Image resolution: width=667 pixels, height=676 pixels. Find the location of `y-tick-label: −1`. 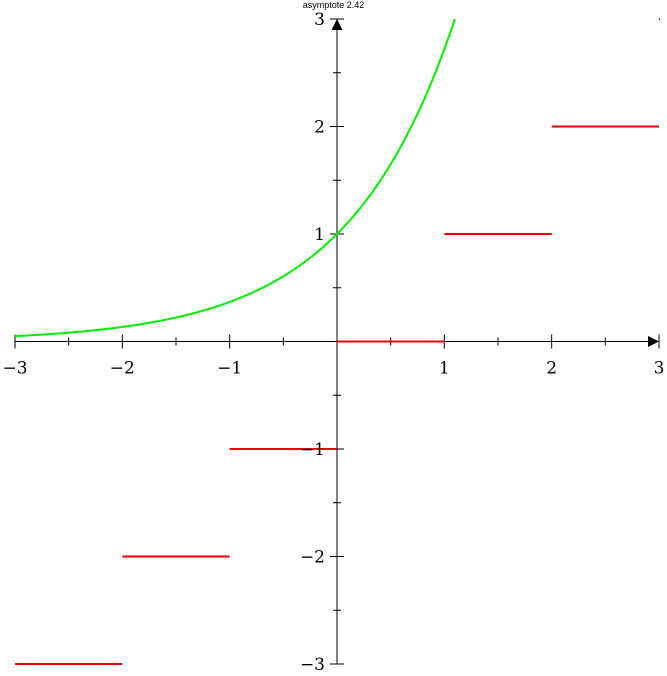

y-tick-label: −1 is located at coordinates (312, 450).